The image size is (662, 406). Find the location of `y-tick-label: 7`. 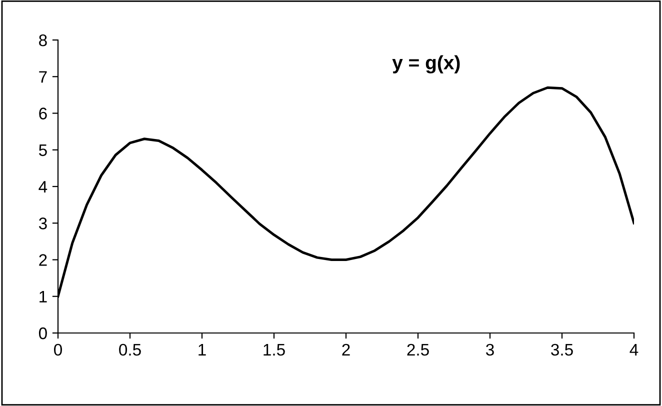

y-tick-label: 7 is located at coordinates (43, 77).